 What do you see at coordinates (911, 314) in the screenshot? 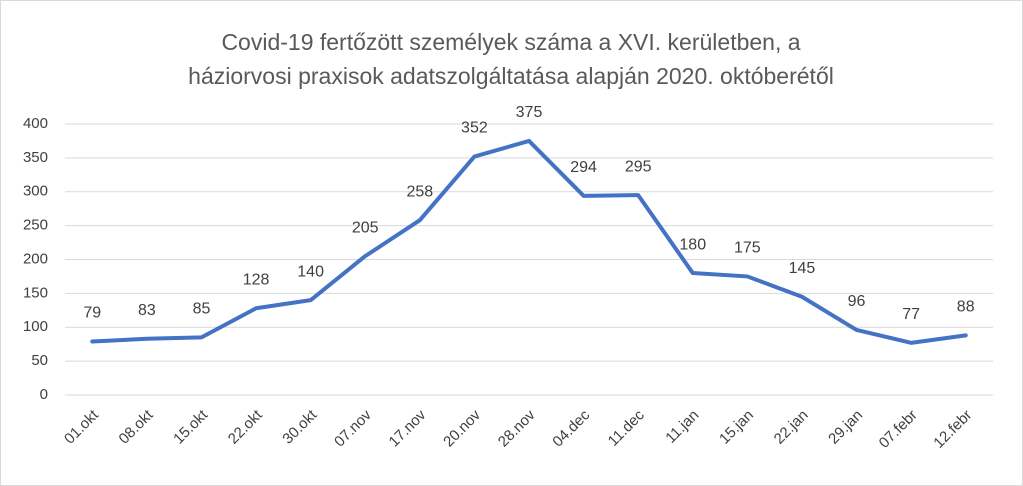
I see `data-label: 77` at bounding box center [911, 314].